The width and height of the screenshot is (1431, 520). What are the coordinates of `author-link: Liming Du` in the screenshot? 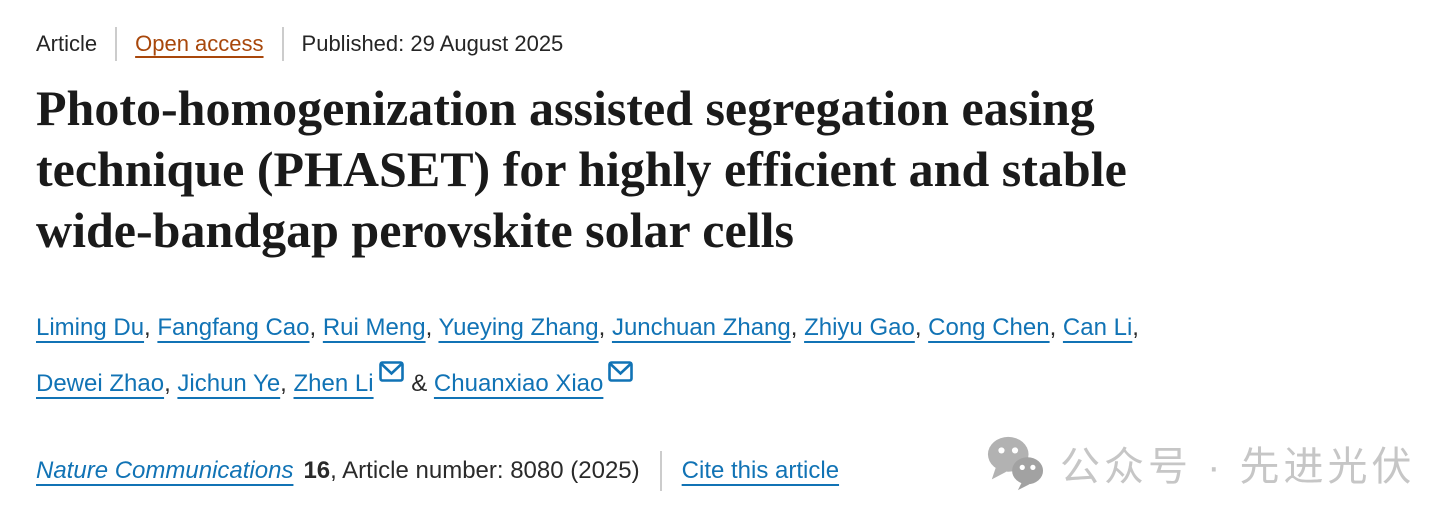 It's located at (90, 327).